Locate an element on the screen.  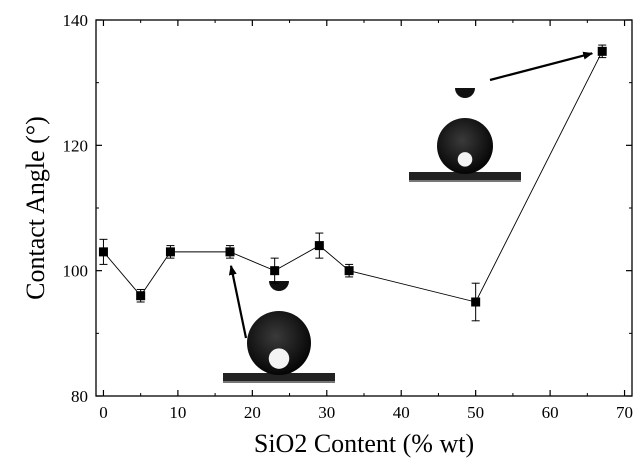
x-axis-label: SiO2 Content (% wt) is located at coordinates (364, 443).